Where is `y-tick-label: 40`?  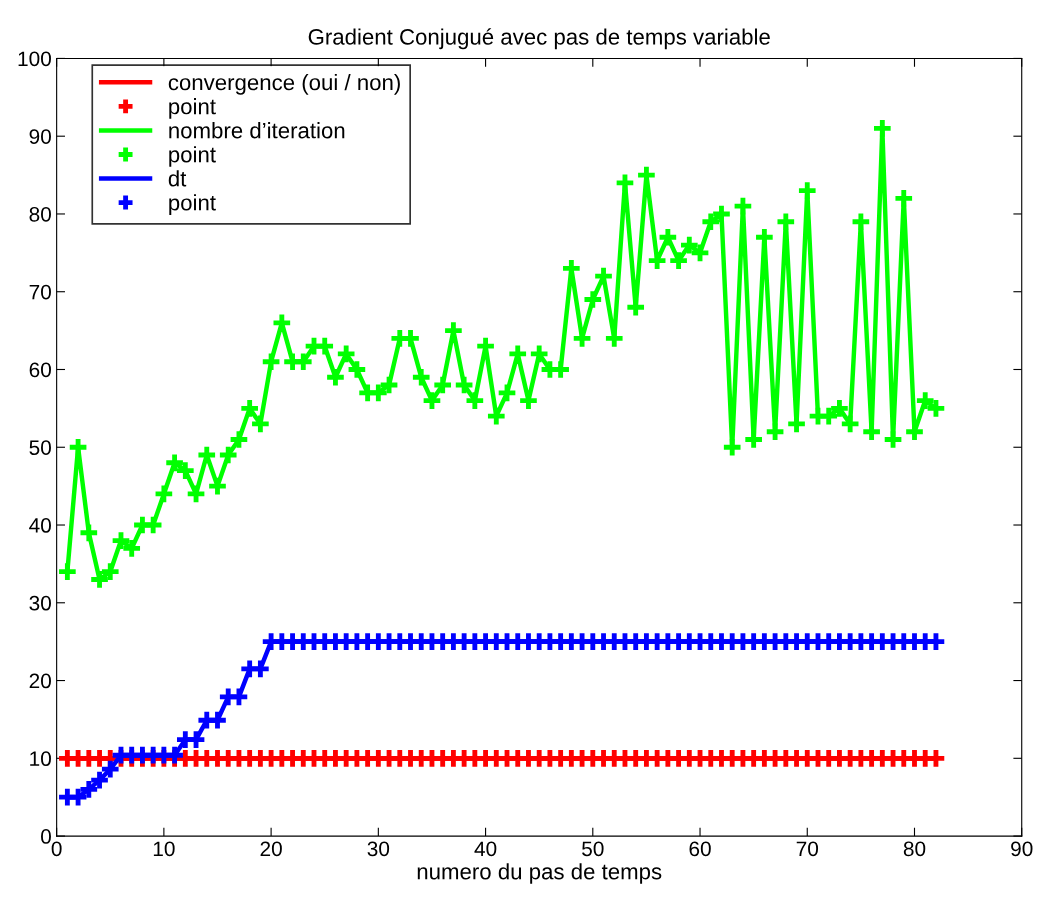 y-tick-label: 40 is located at coordinates (40, 525).